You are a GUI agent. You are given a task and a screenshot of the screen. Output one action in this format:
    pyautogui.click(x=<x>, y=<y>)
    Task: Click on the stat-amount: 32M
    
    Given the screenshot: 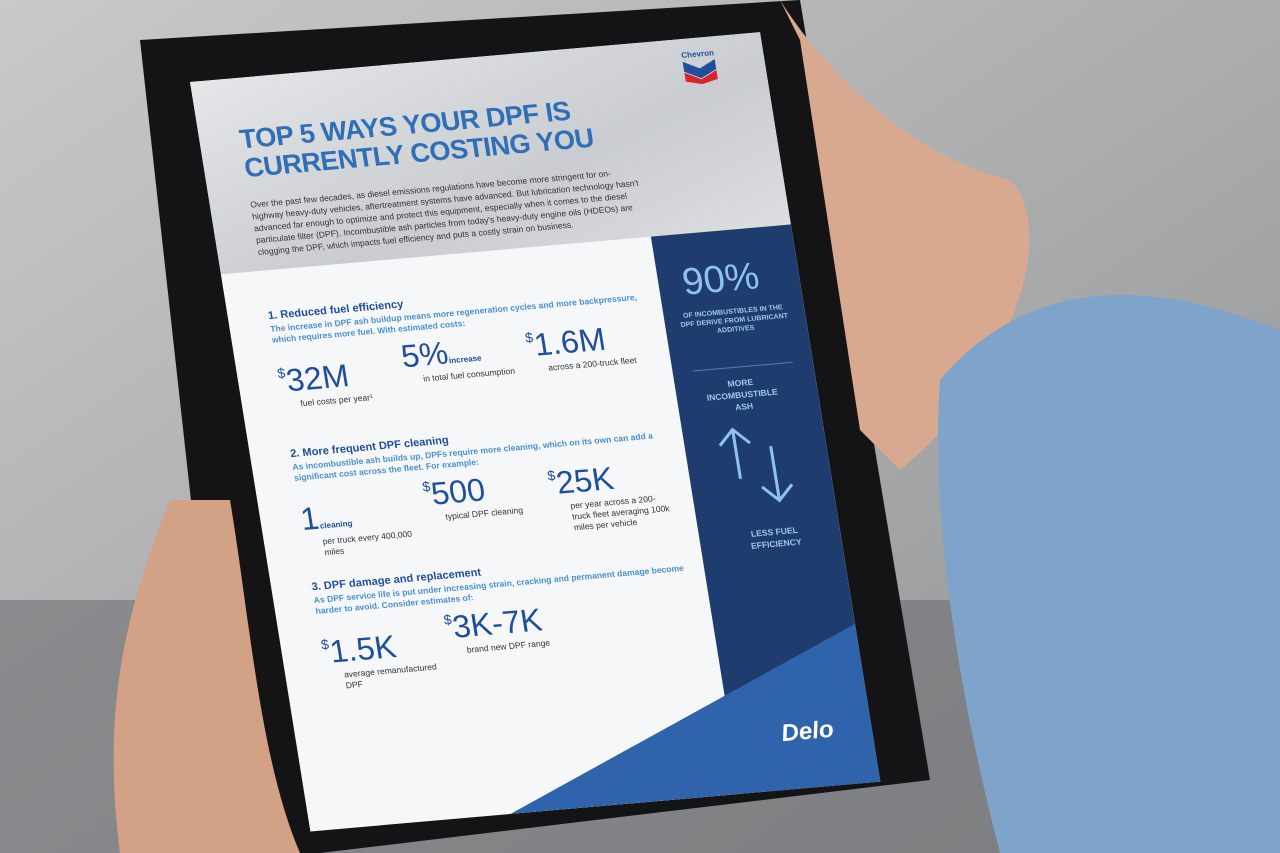 What is the action you would take?
    pyautogui.click(x=317, y=378)
    